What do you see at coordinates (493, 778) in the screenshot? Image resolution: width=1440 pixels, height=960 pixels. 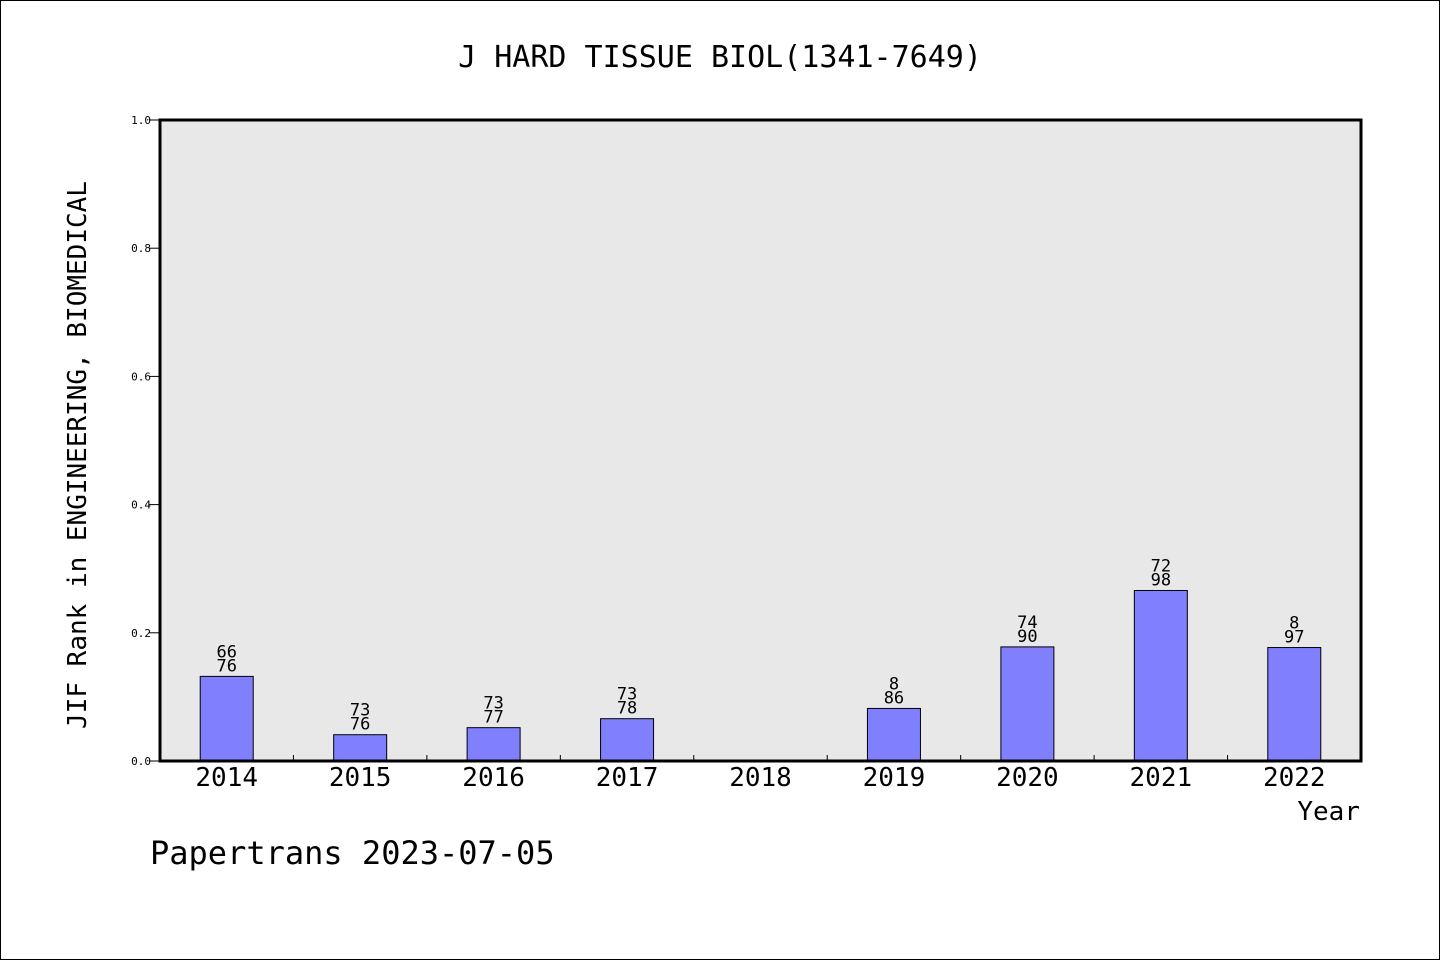 I see `x-tick-label: 2016` at bounding box center [493, 778].